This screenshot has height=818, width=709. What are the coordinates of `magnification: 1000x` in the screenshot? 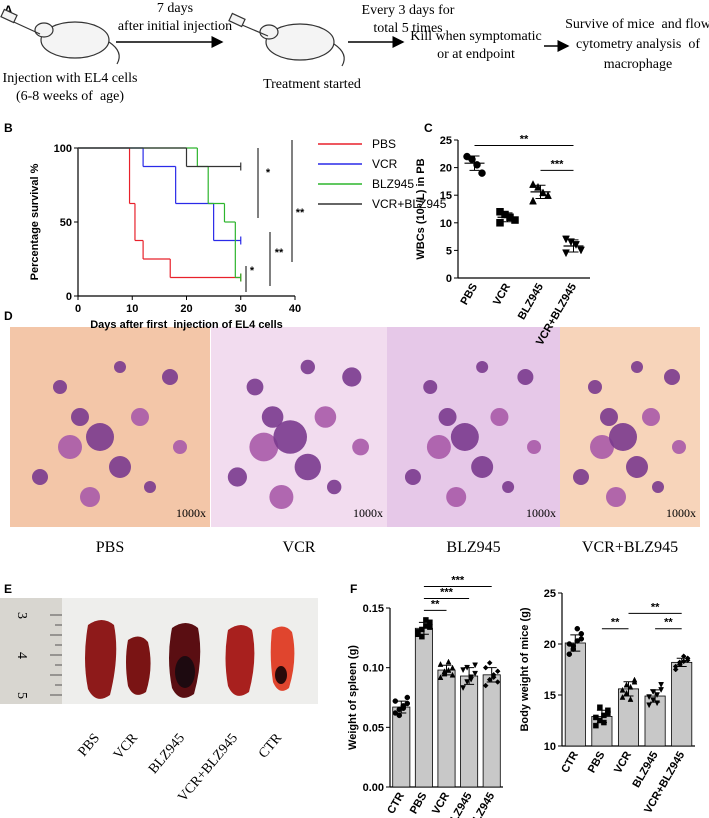 It's located at (191, 513).